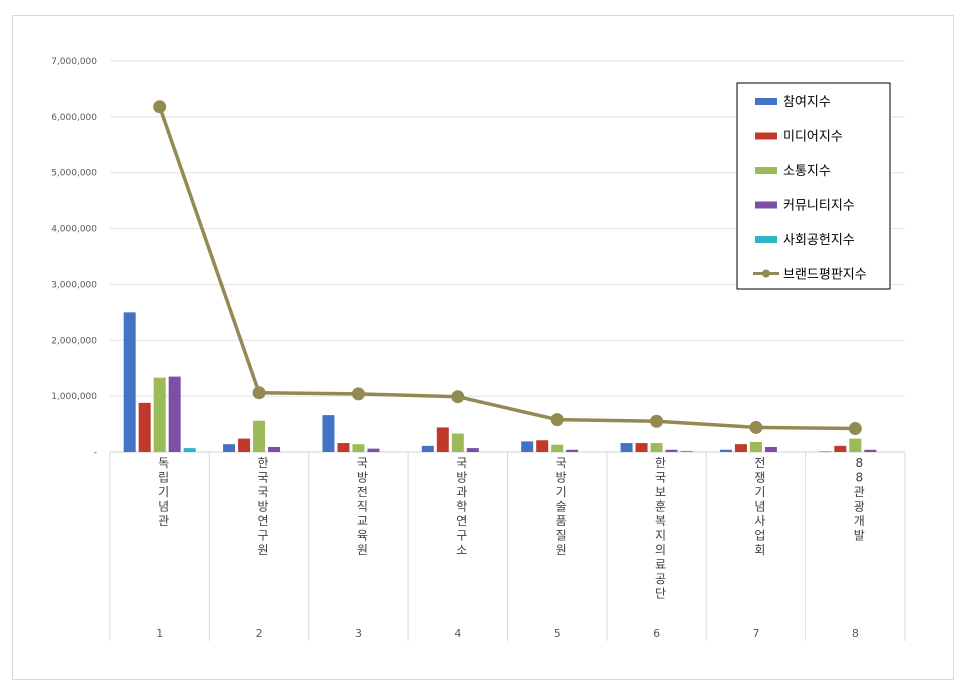 Image resolution: width=966 pixels, height=689 pixels. Describe the element at coordinates (74, 341) in the screenshot. I see `y-tick-label: 2,000,000` at that location.